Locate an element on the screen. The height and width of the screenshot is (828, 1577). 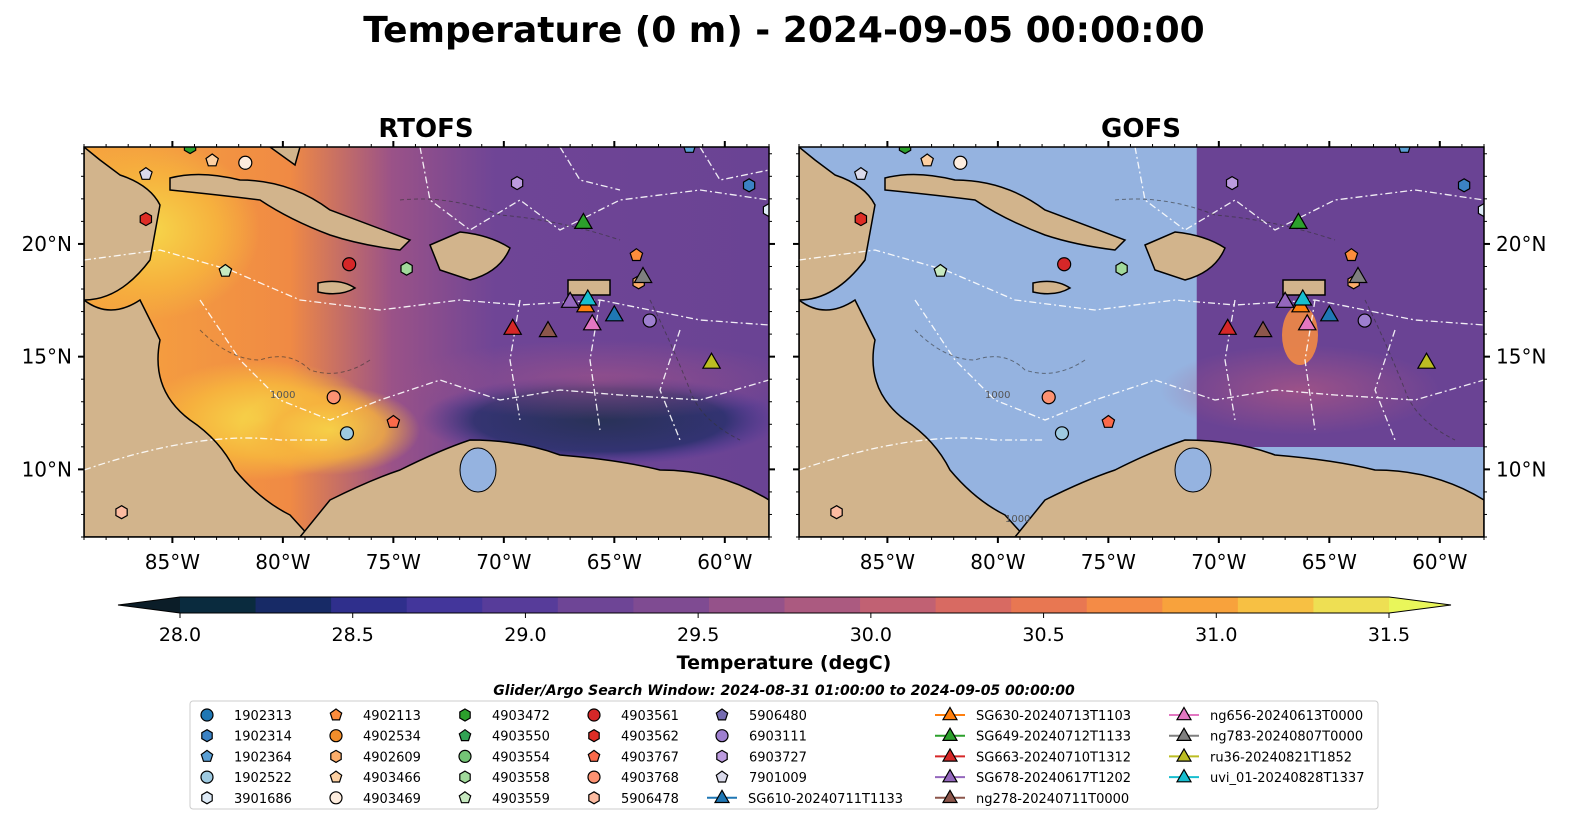
x-tick-label: 60°W is located at coordinates (1439, 562).